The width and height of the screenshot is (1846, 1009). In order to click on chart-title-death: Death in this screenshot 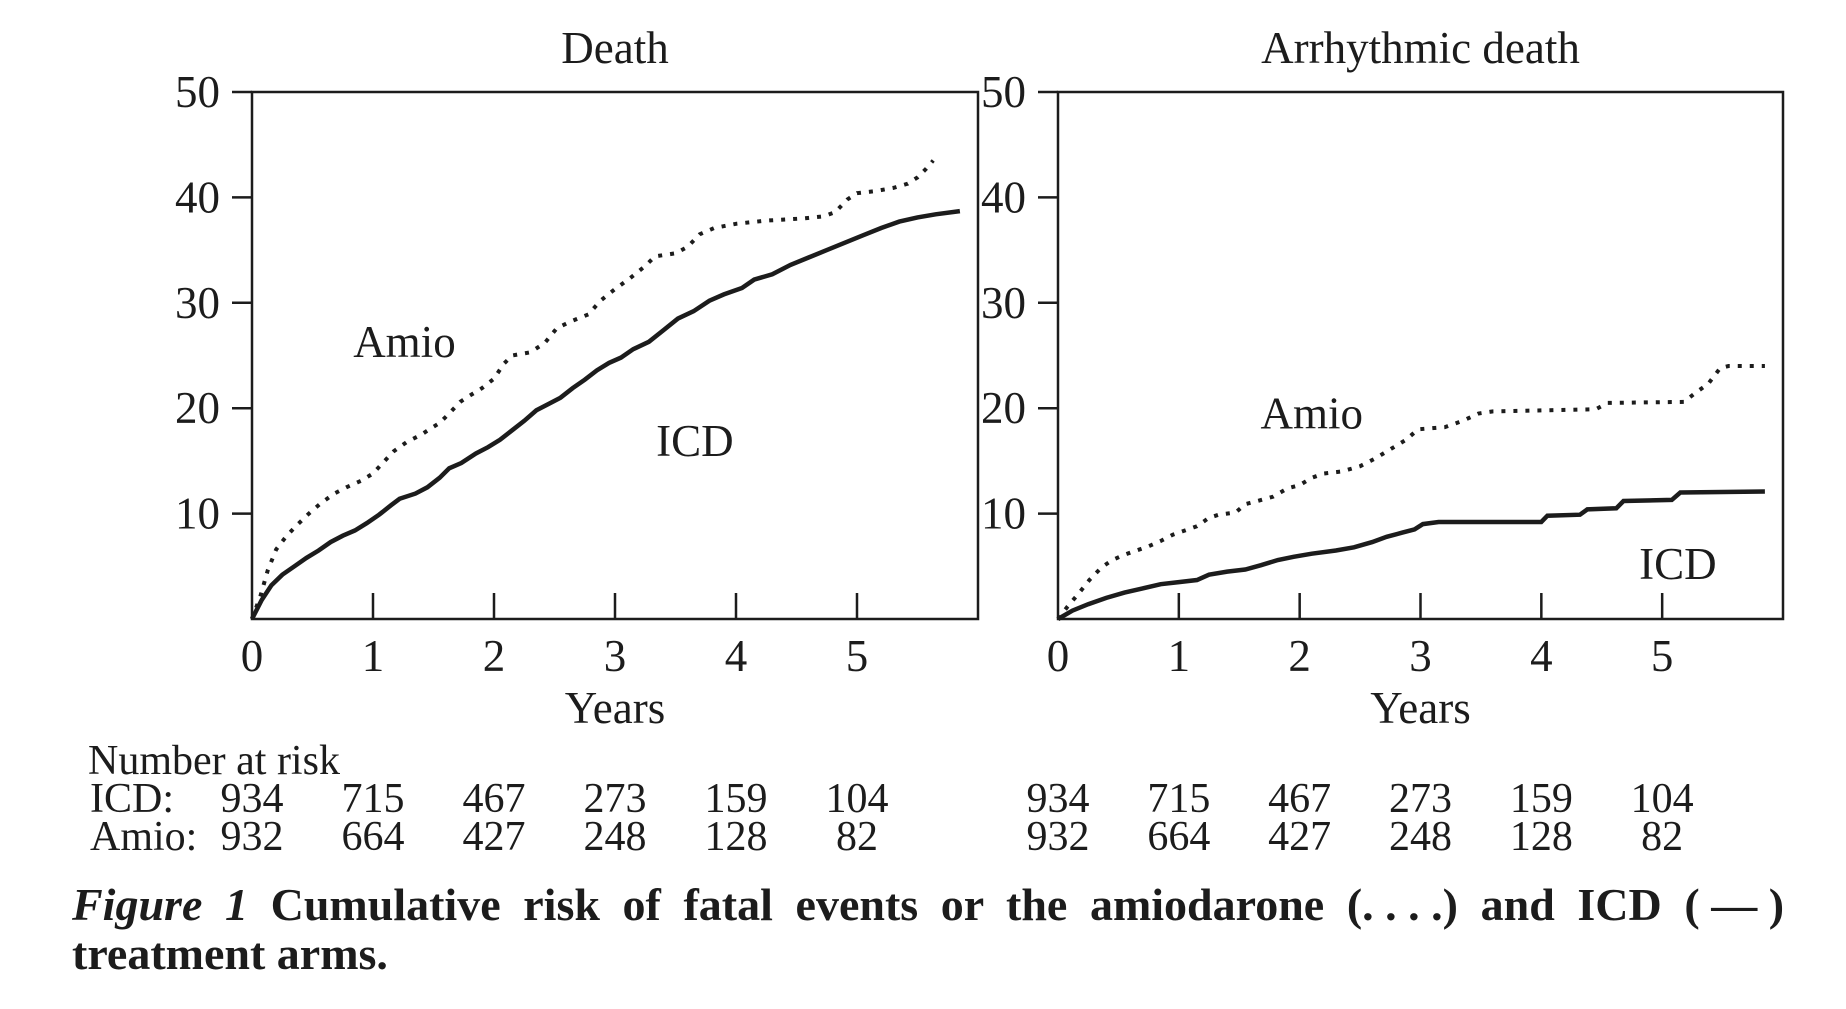, I will do `click(615, 48)`.